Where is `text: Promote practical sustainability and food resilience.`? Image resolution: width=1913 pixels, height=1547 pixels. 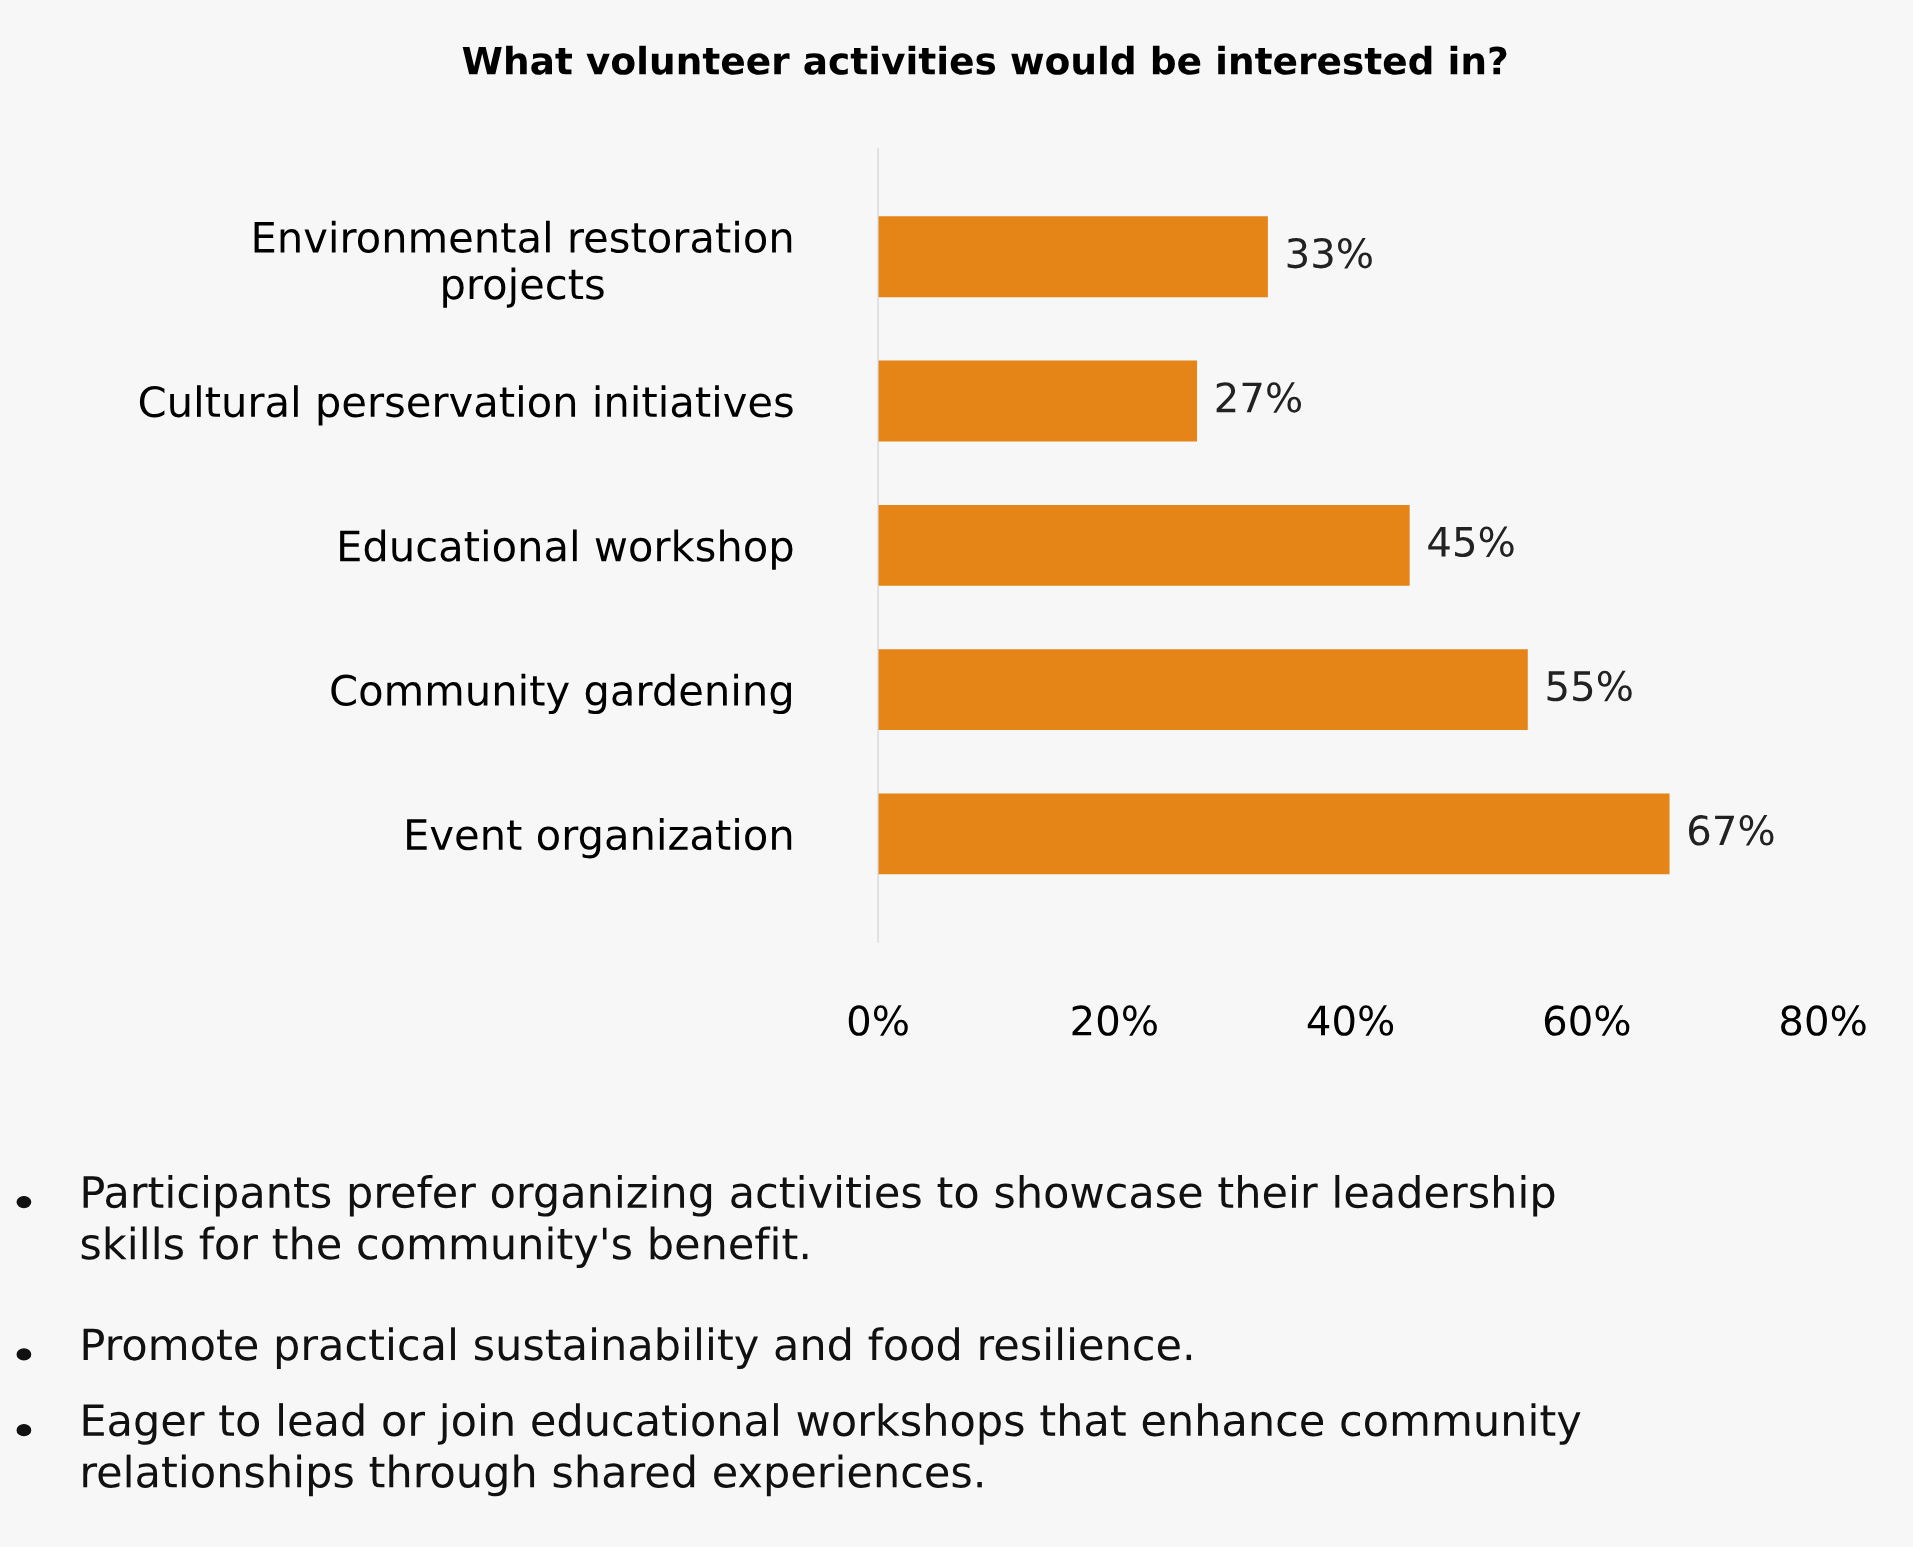 text: Promote practical sustainability and food resilience. is located at coordinates (637, 1348).